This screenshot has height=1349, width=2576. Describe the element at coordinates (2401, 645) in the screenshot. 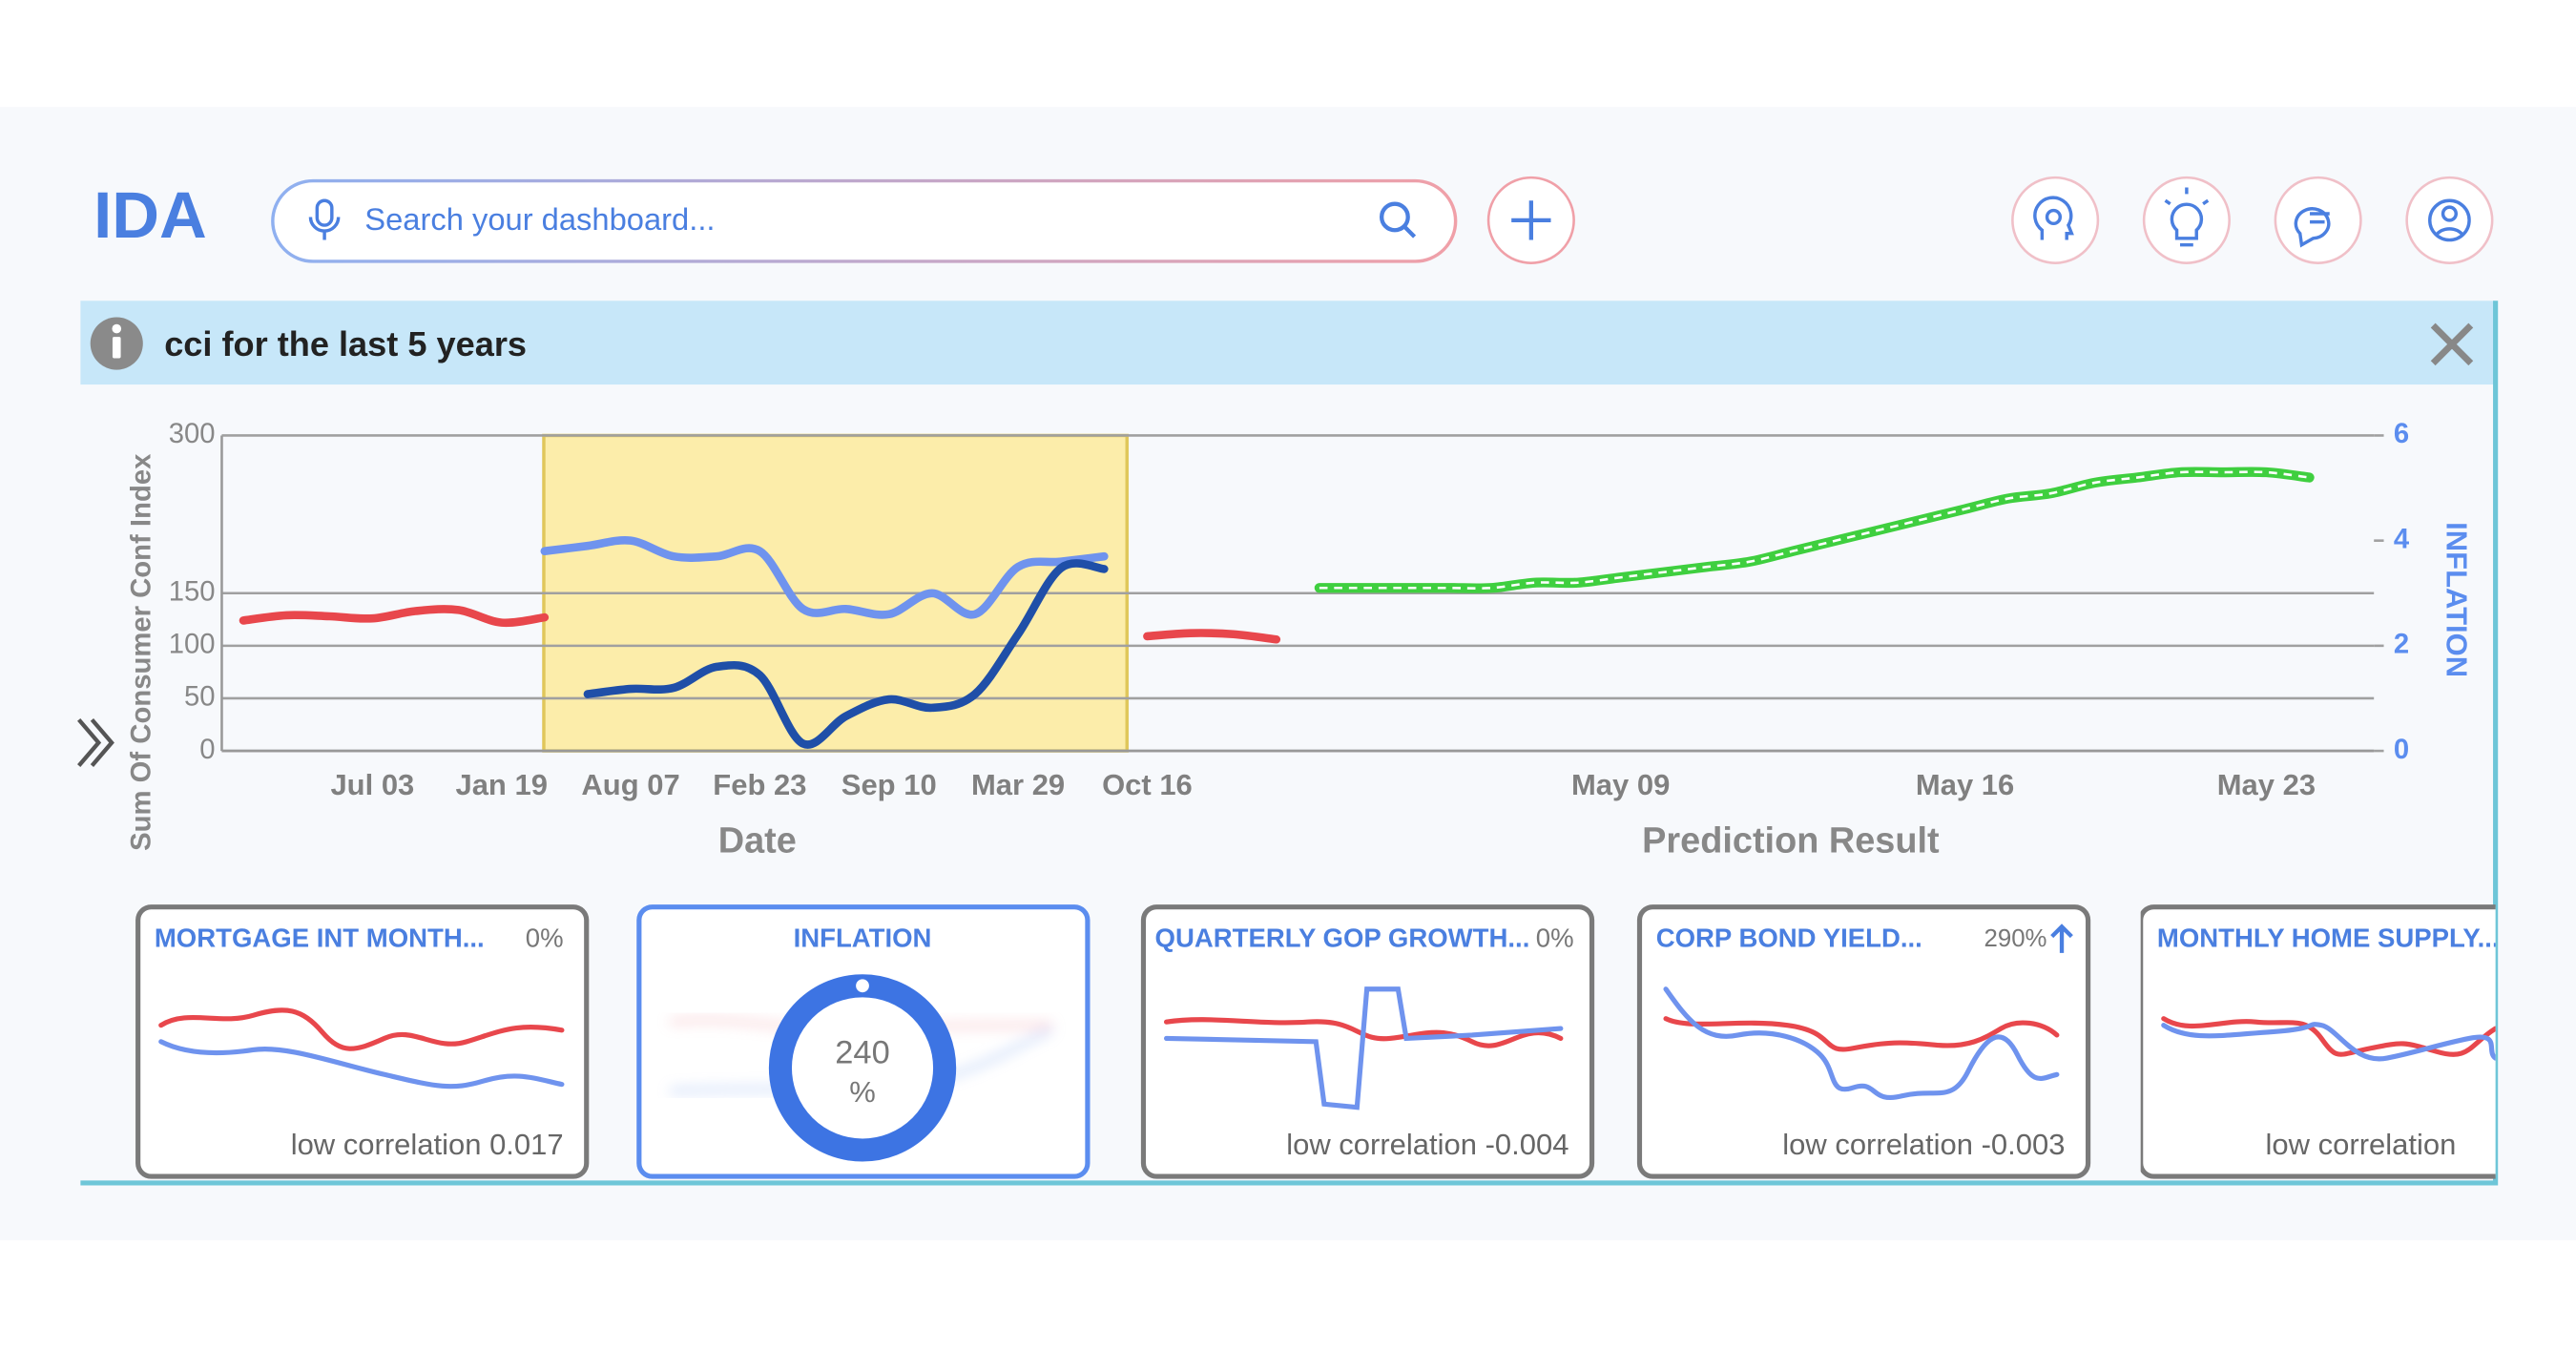

I see `y2-tick-label: 2` at that location.